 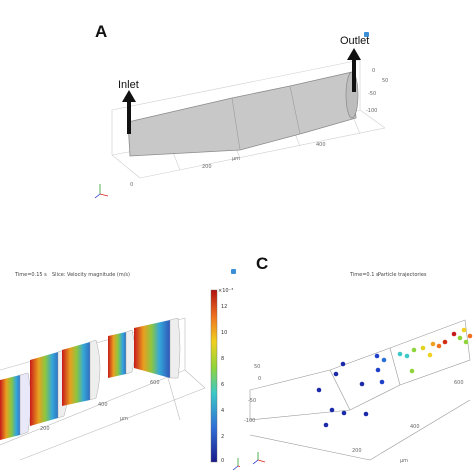 What do you see at coordinates (91, 275) in the screenshot?
I see `panel-b-plot-title: Slice: Velocity magnitude (m/s)` at bounding box center [91, 275].